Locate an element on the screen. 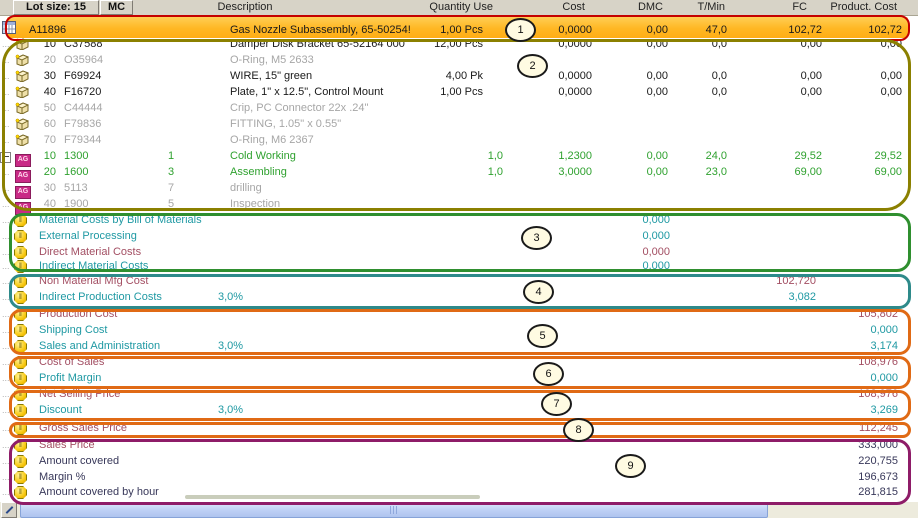 The height and width of the screenshot is (518, 918). material-row: 20 O35964 O-Ring, M5 2633 is located at coordinates (459, 60).